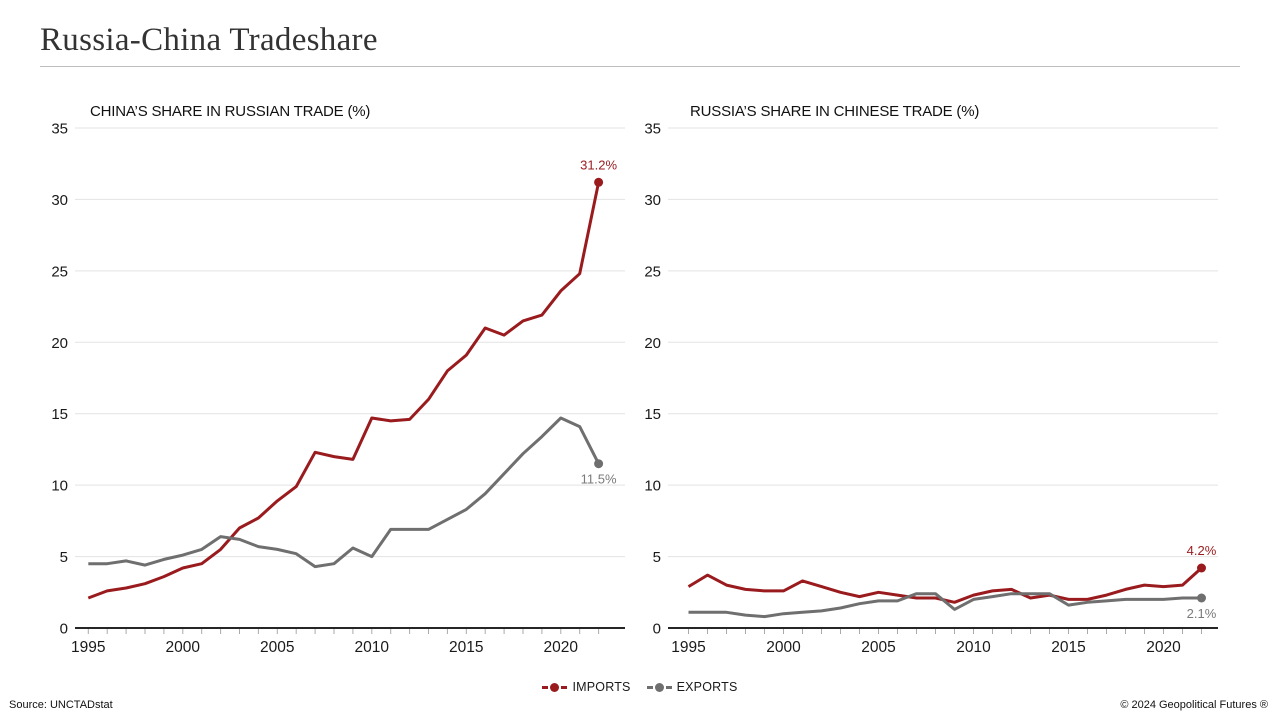 The height and width of the screenshot is (720, 1280). I want to click on legend-item-imports: IMPORTS, so click(586, 687).